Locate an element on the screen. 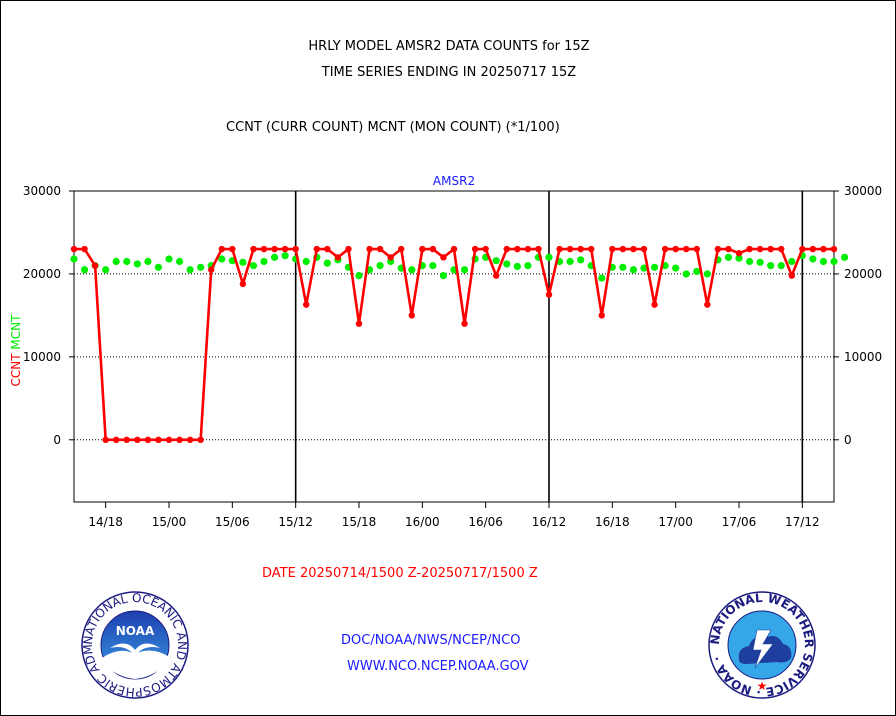  y-tick-label-right: 20000 is located at coordinates (863, 274).